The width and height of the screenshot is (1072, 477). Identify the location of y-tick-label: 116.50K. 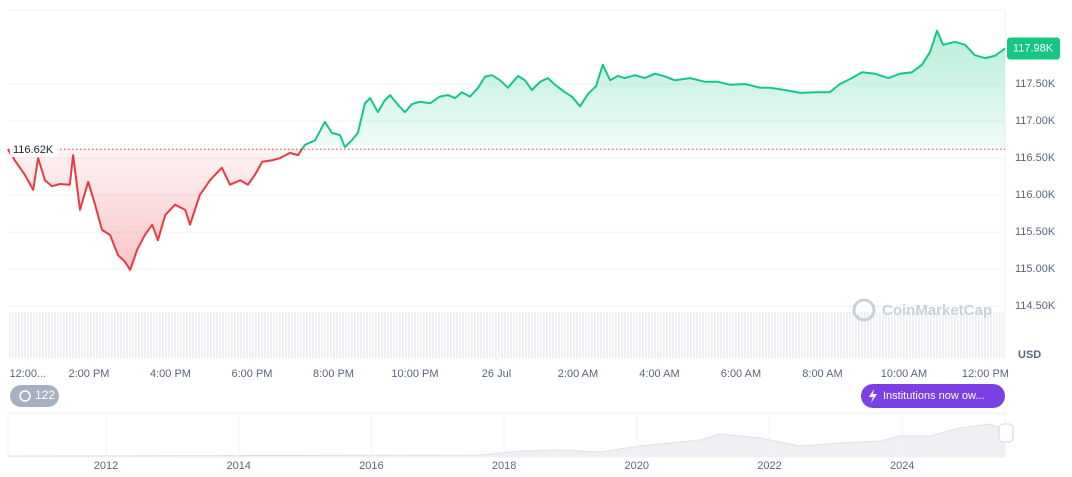
(1035, 158).